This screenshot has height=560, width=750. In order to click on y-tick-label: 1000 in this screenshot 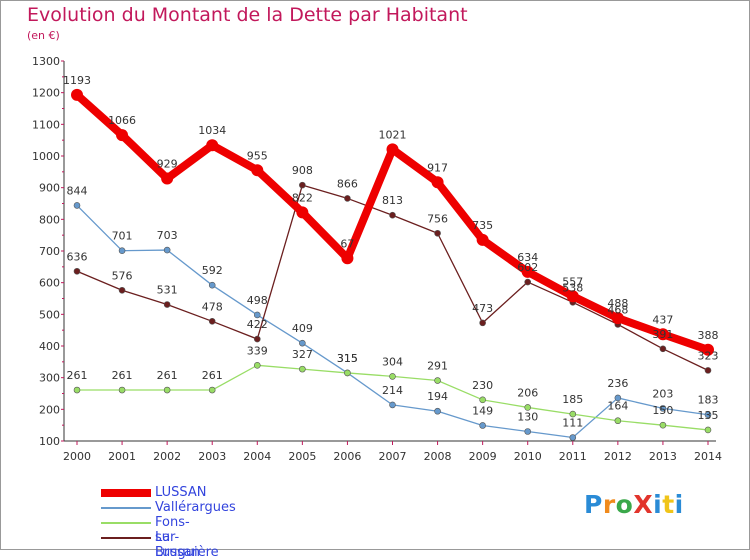, I will do `click(46, 156)`.